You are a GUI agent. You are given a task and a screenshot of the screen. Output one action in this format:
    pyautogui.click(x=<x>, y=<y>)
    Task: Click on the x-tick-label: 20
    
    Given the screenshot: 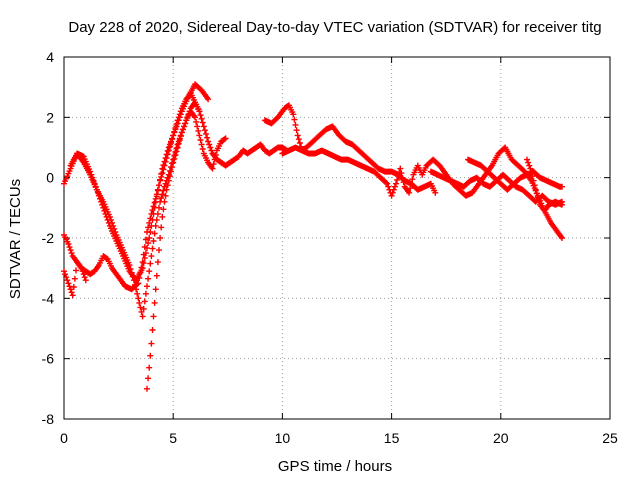 What is the action you would take?
    pyautogui.click(x=501, y=438)
    